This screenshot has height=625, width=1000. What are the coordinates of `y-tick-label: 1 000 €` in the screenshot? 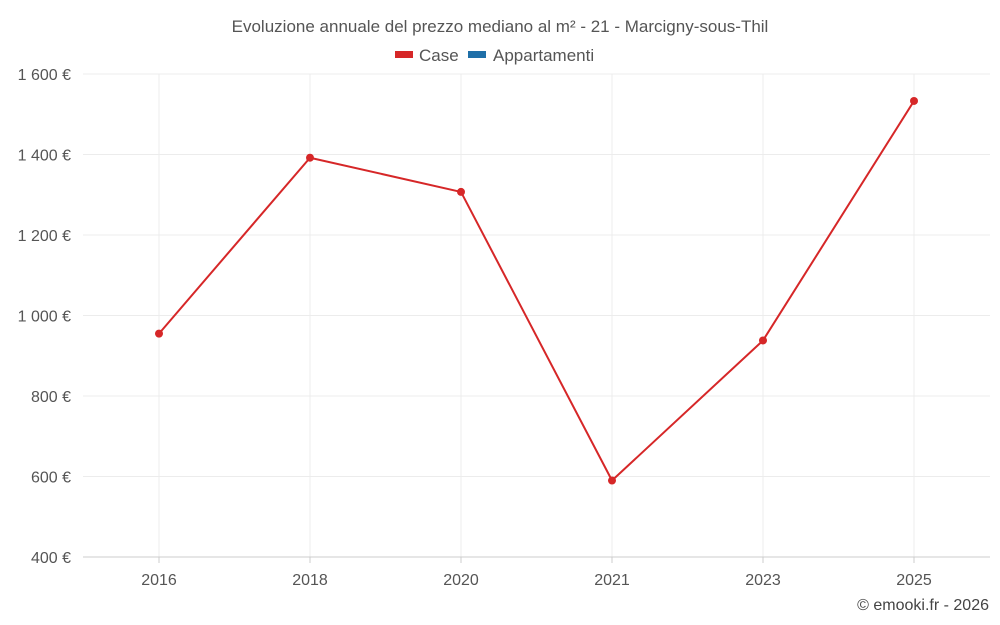 It's located at (44, 317).